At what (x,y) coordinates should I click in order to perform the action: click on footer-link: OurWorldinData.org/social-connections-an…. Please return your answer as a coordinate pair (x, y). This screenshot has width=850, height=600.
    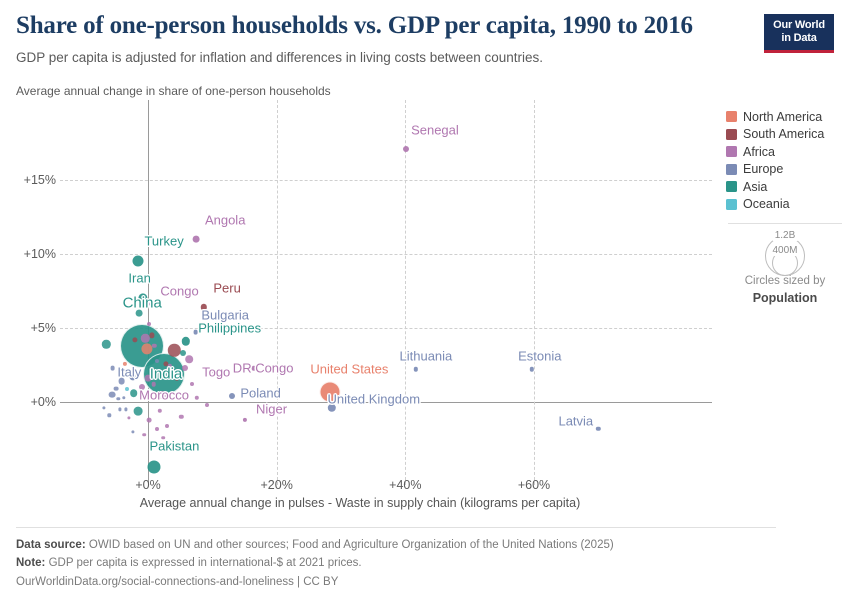
    Looking at the image, I should click on (177, 581).